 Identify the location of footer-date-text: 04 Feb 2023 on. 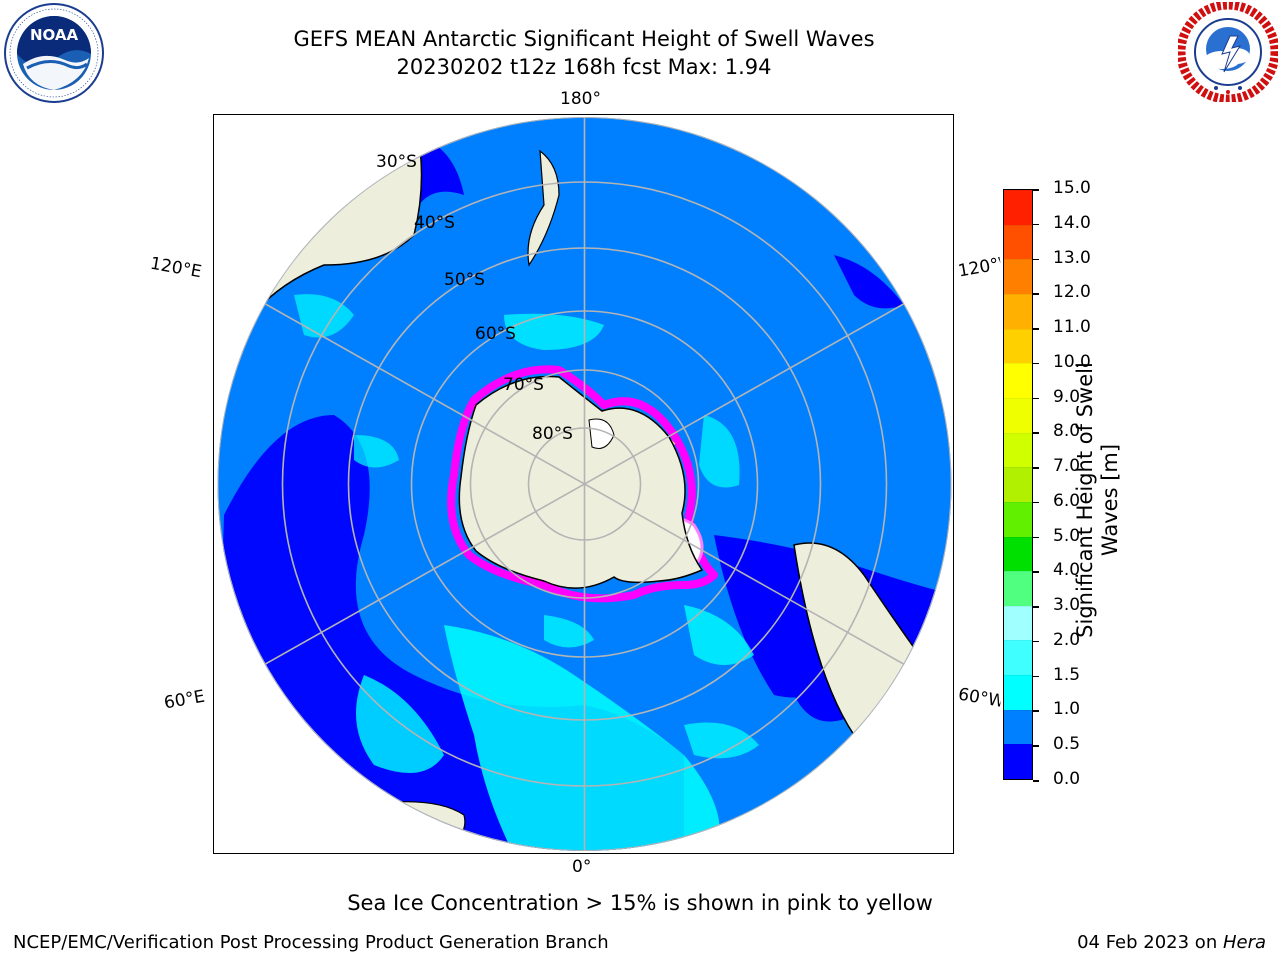
(1150, 942).